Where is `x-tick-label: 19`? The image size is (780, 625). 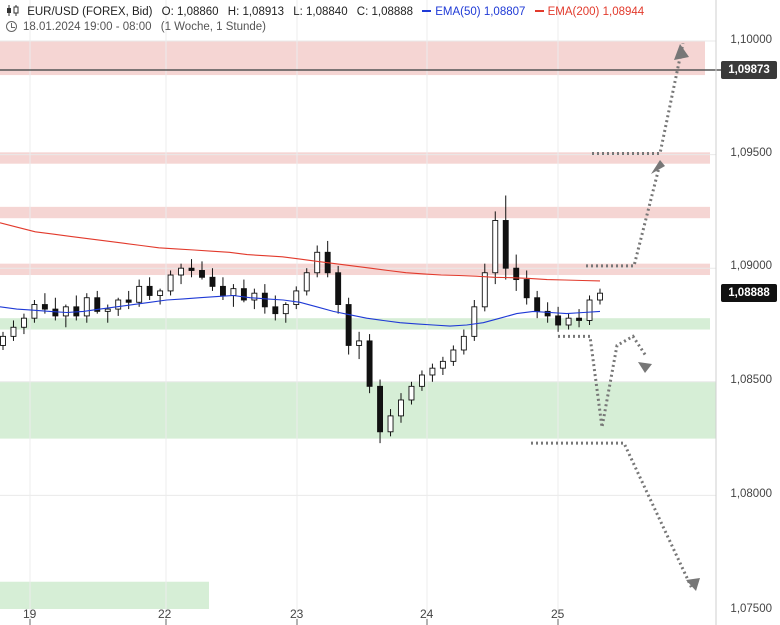 x-tick-label: 19 is located at coordinates (30, 614).